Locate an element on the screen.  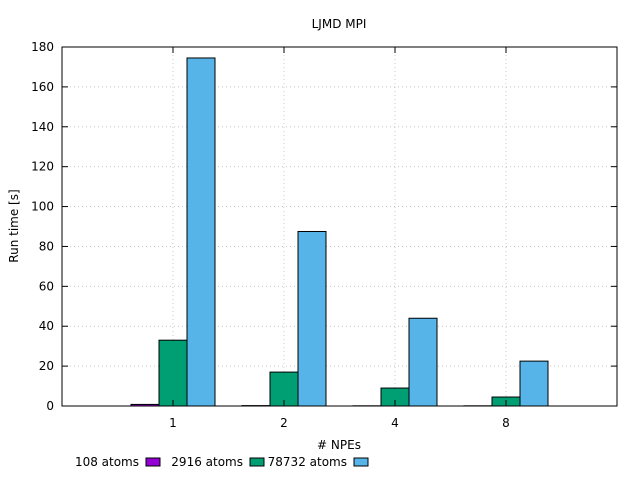
legend-label: 78732 atoms is located at coordinates (307, 462).